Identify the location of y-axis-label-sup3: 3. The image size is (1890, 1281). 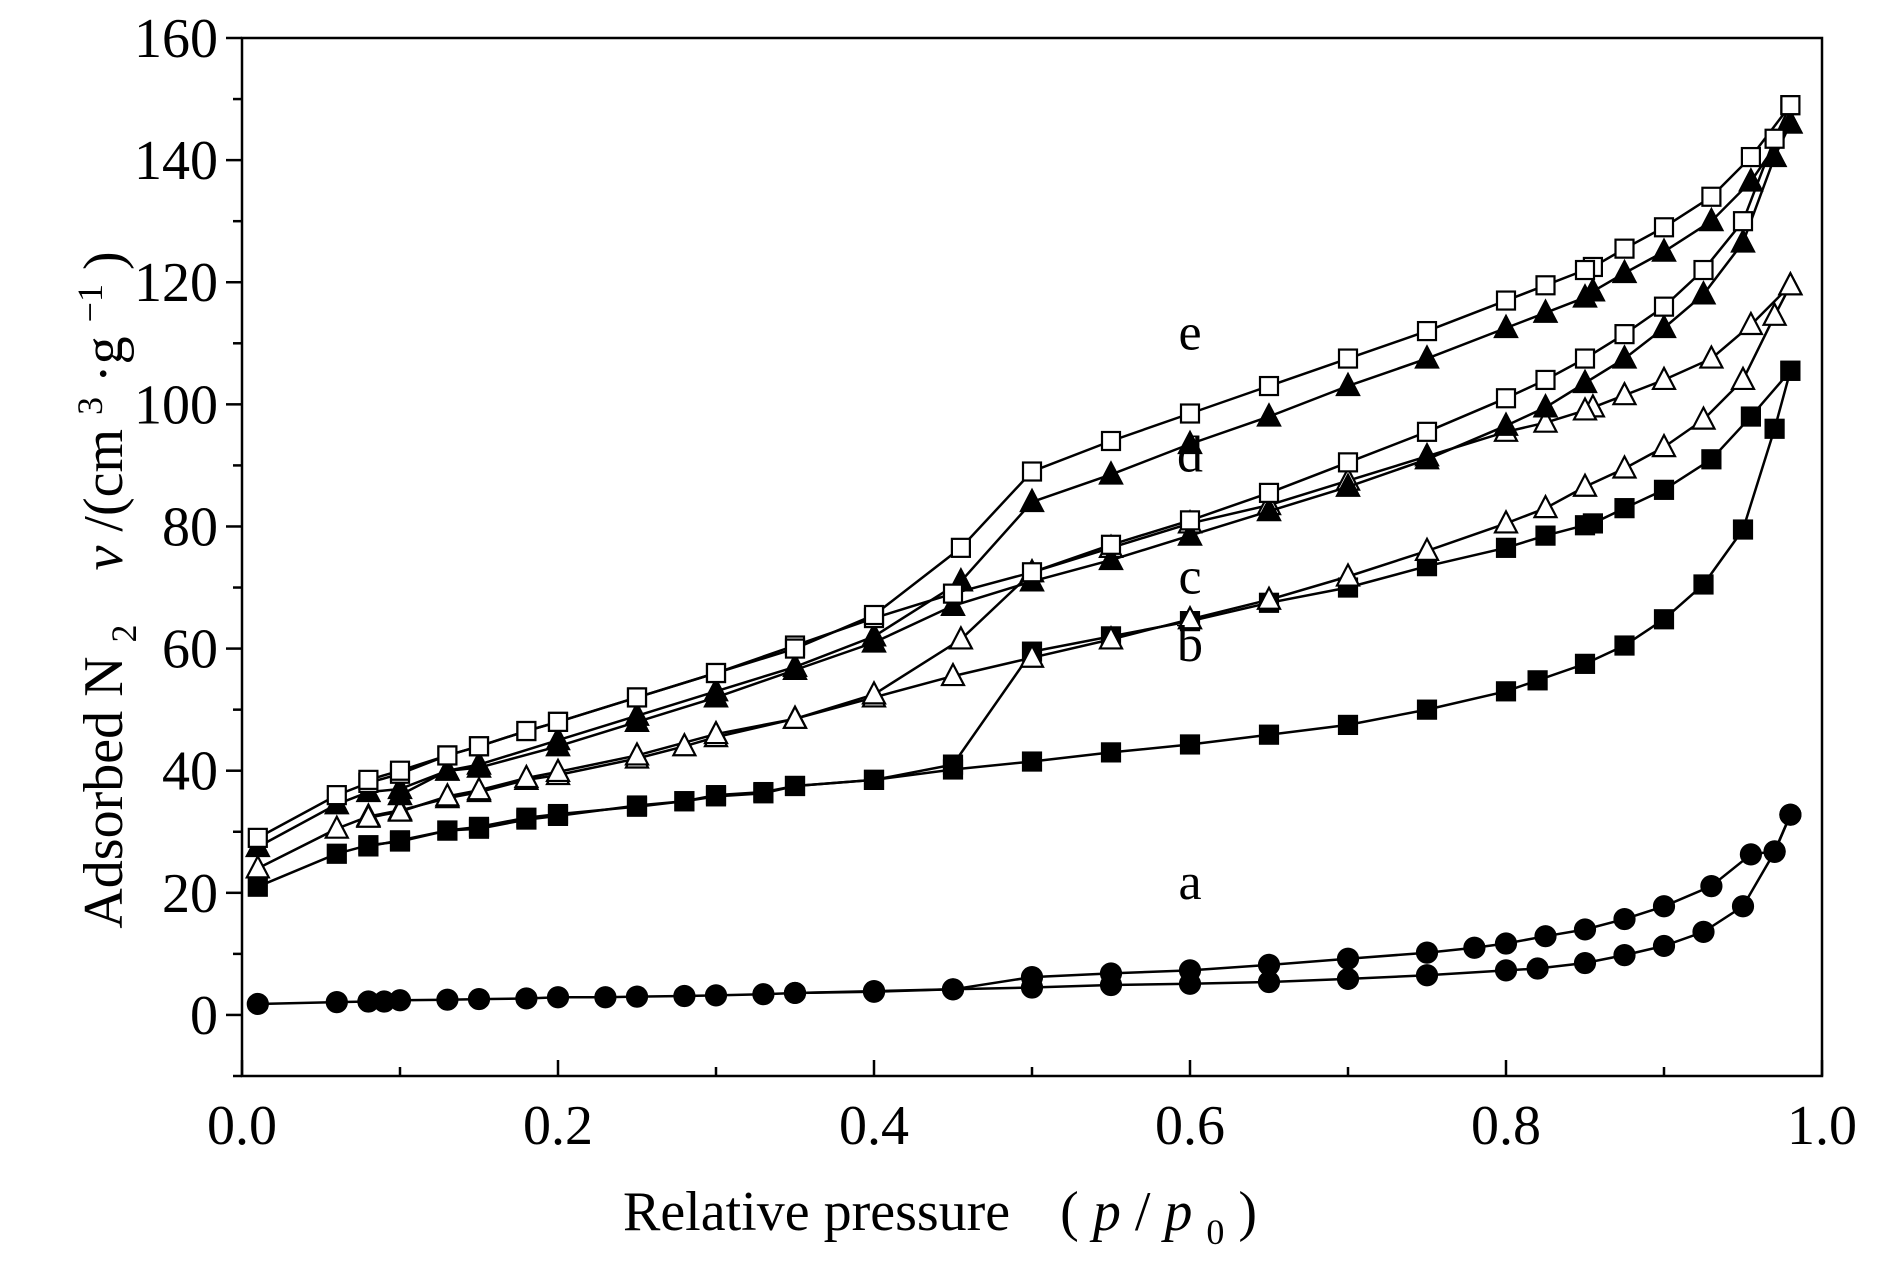
(90, 406).